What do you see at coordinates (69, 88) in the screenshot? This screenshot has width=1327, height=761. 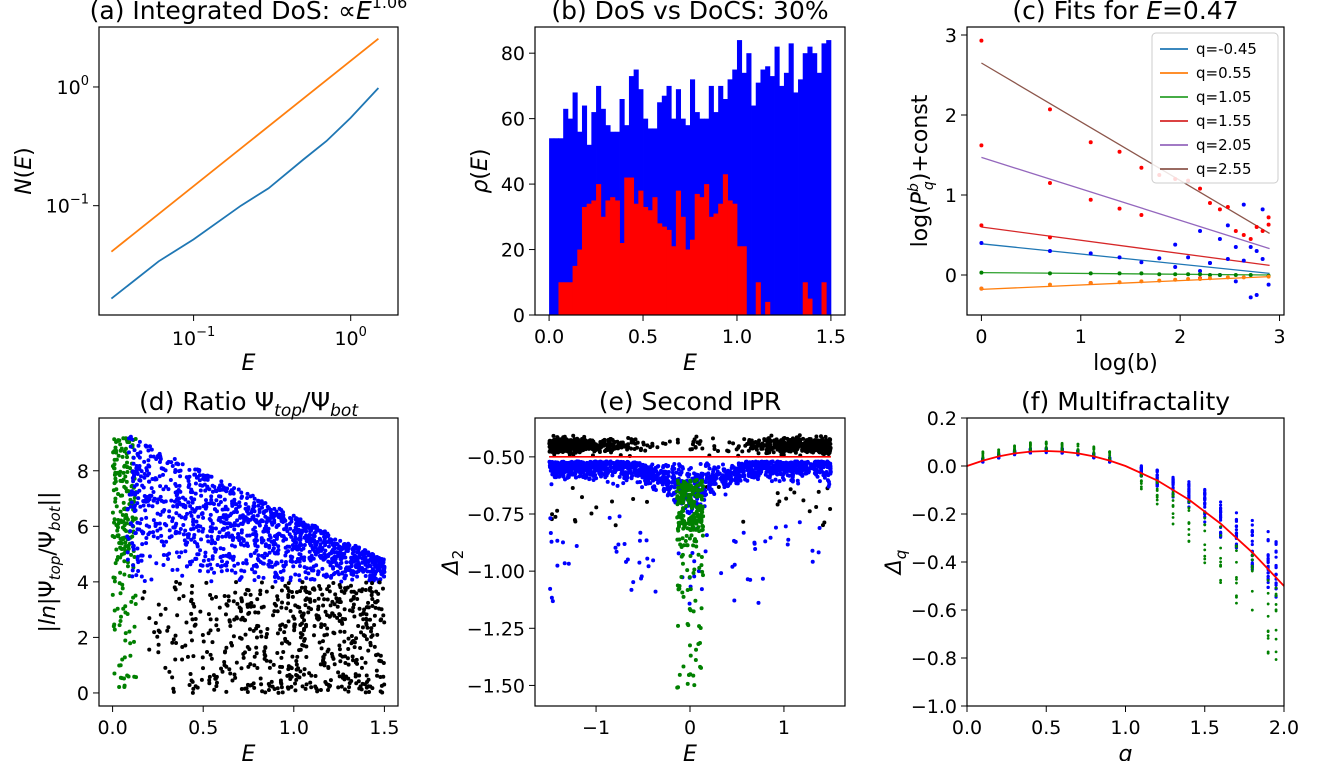 I see `panel-a-ytick-base: 10` at bounding box center [69, 88].